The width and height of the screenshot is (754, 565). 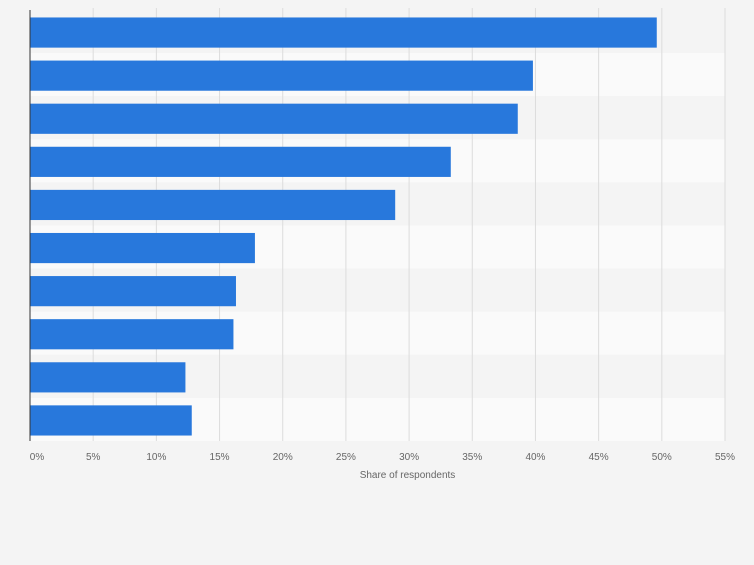 What do you see at coordinates (37, 457) in the screenshot?
I see `x-tick-label: 0%` at bounding box center [37, 457].